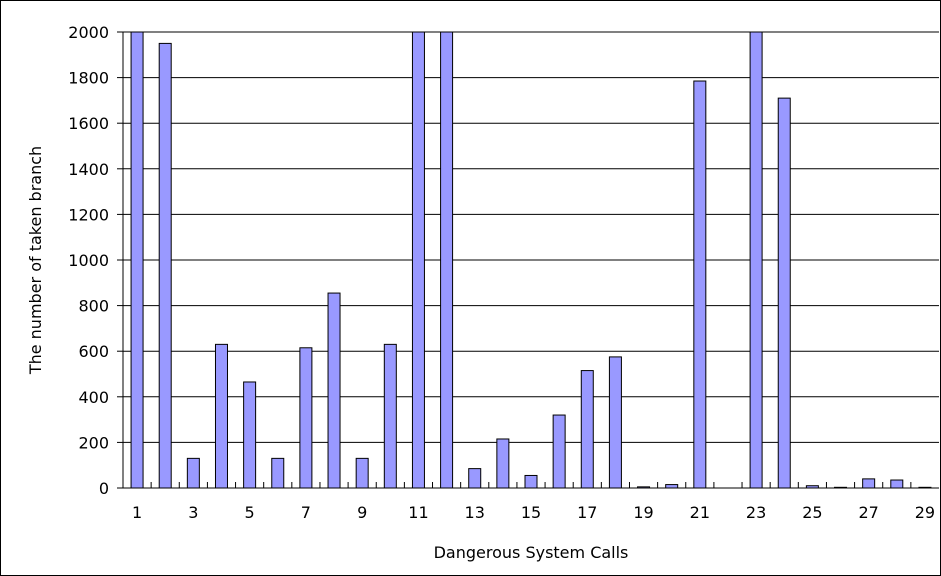  Describe the element at coordinates (88, 32) in the screenshot. I see `y-tick-label-2000: 2000` at that location.